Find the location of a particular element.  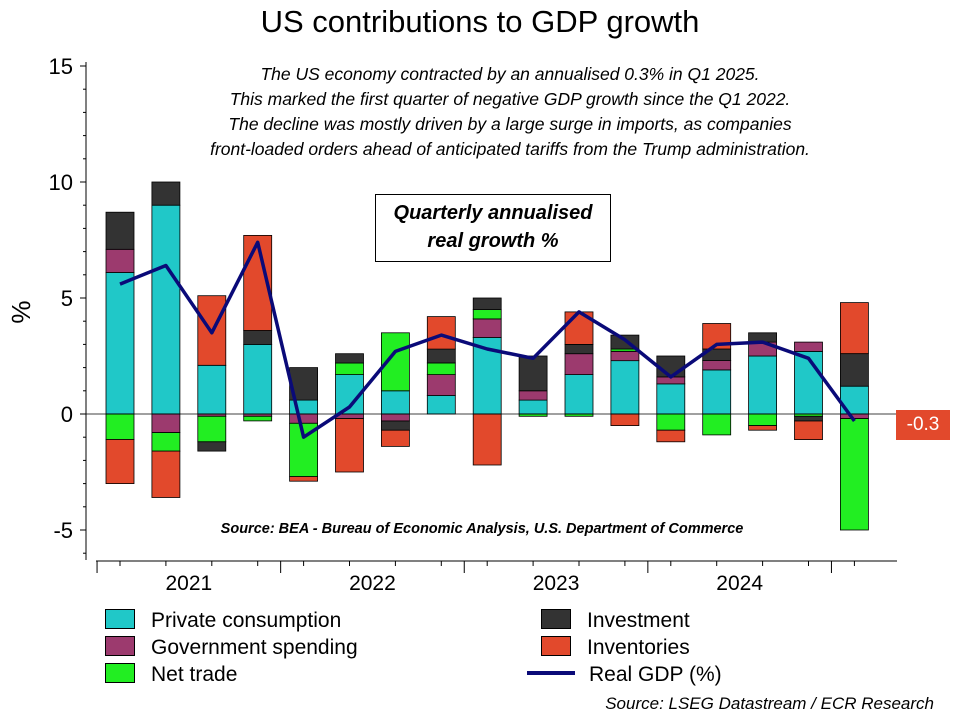

legend-item-investment: Investment is located at coordinates (615, 623).